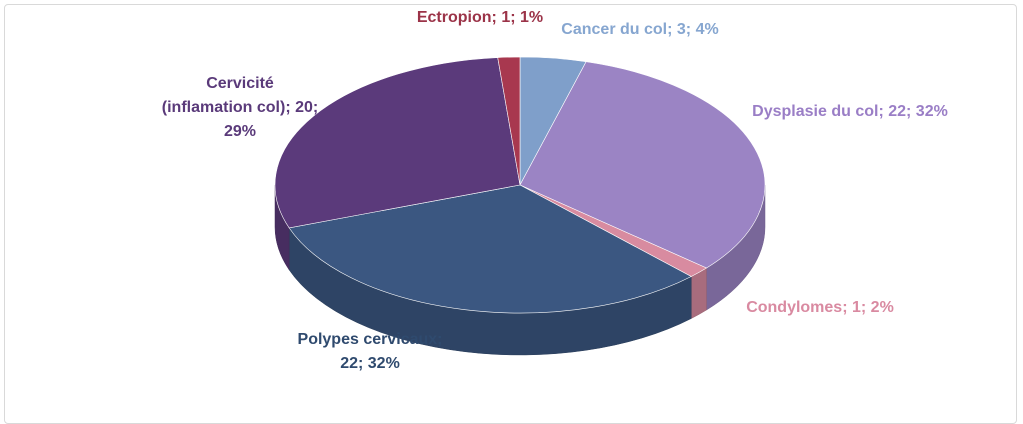 This screenshot has width=1023, height=424. I want to click on data-label: Dysplasie du col; 22; 32%, so click(850, 112).